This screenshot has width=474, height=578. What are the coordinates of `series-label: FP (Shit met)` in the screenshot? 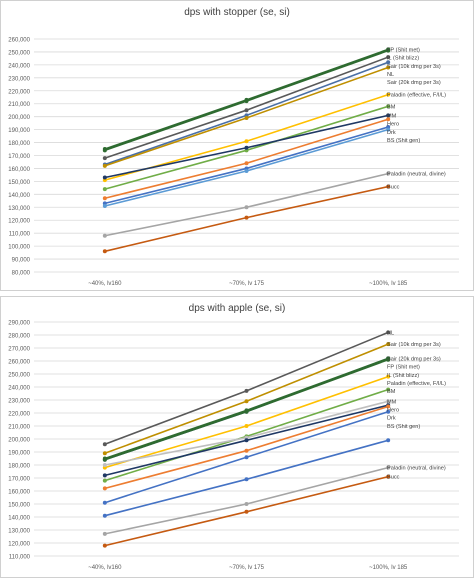 It's located at (403, 368).